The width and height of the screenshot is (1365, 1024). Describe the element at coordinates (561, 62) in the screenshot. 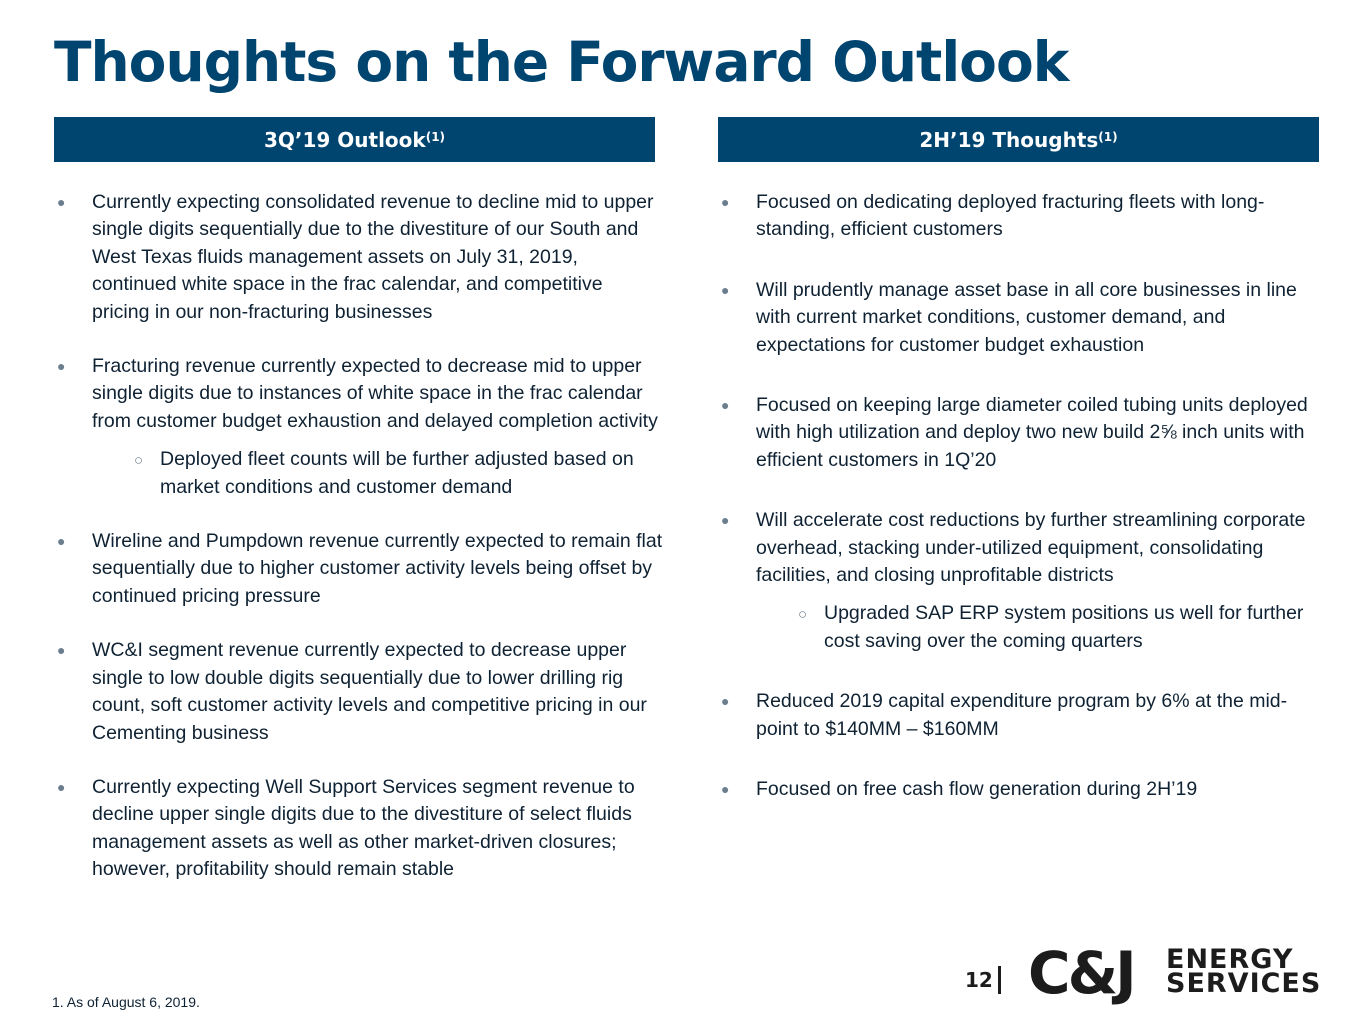

I see `page-title: Thoughts on the Forward Outlook` at that location.